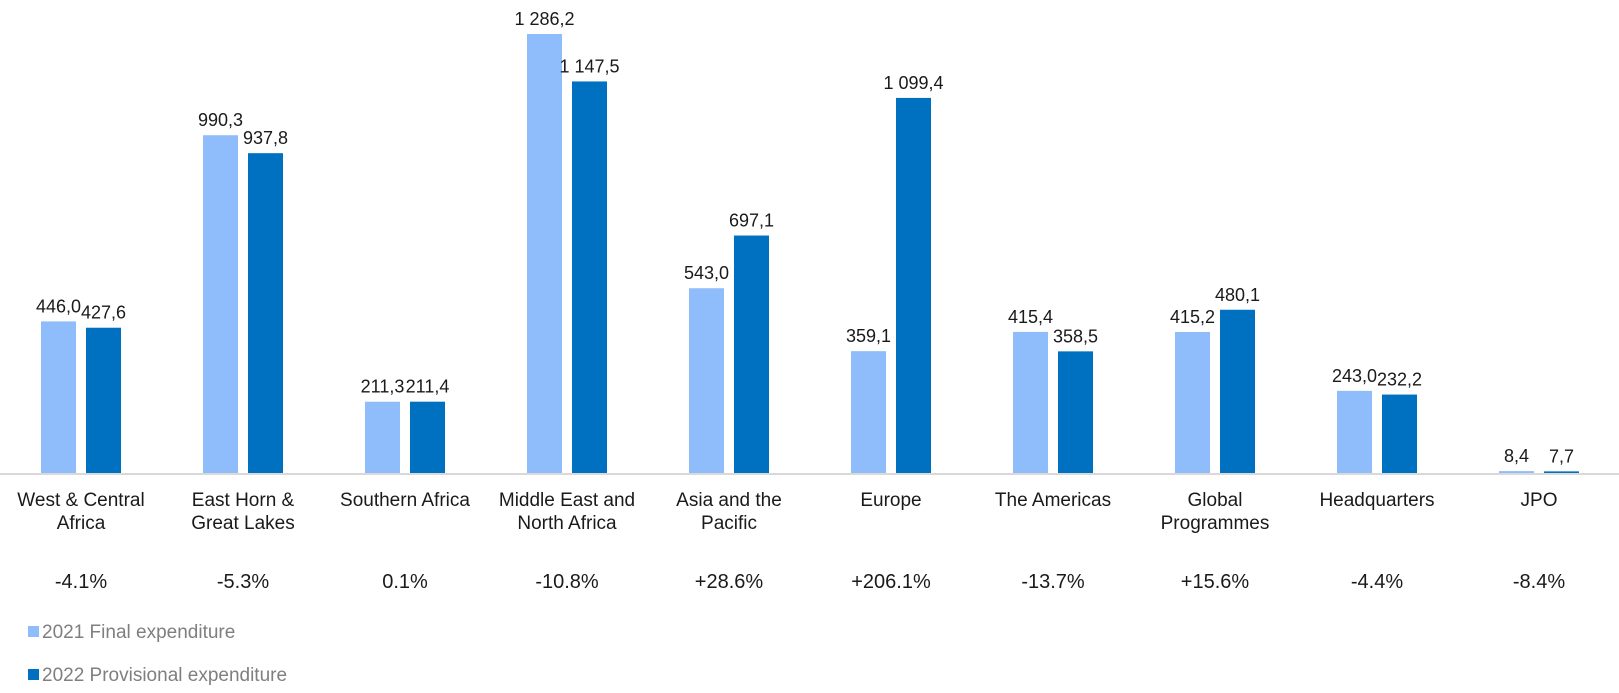  What do you see at coordinates (1399, 434) in the screenshot?
I see `bar-headquarters-s2` at bounding box center [1399, 434].